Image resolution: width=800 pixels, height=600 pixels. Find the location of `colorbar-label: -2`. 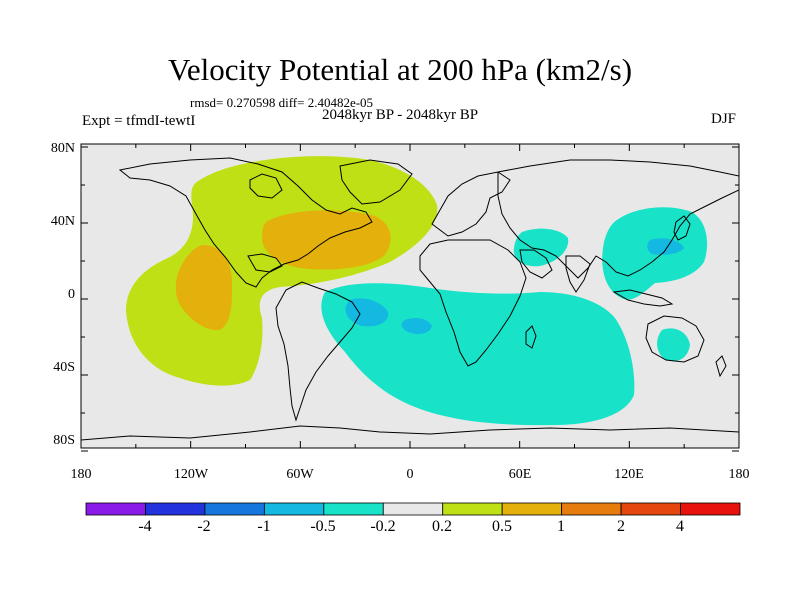

colorbar-label: -2 is located at coordinates (204, 526).